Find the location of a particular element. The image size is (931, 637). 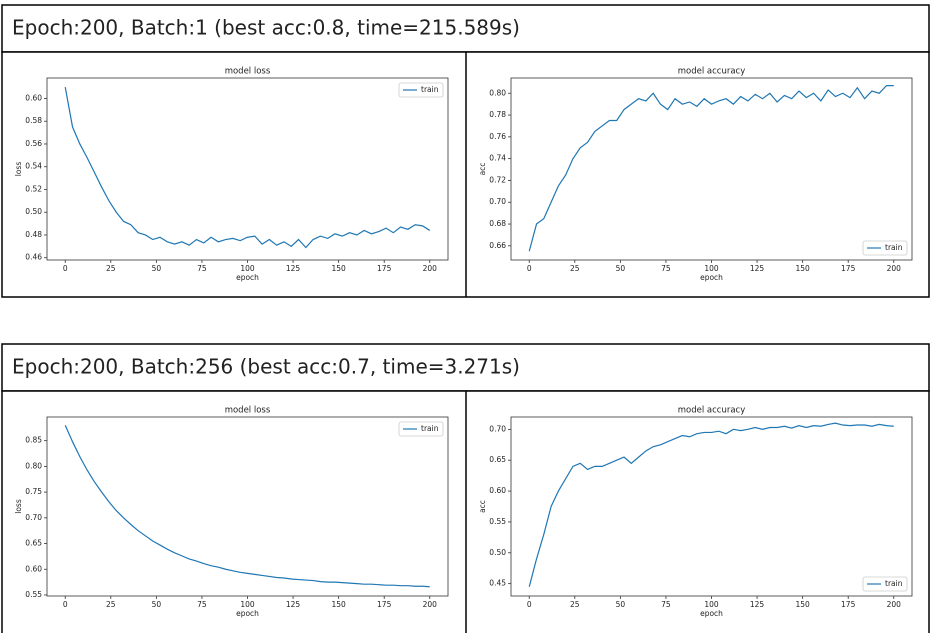

y-tick-label: 0.46 is located at coordinates (33, 257).